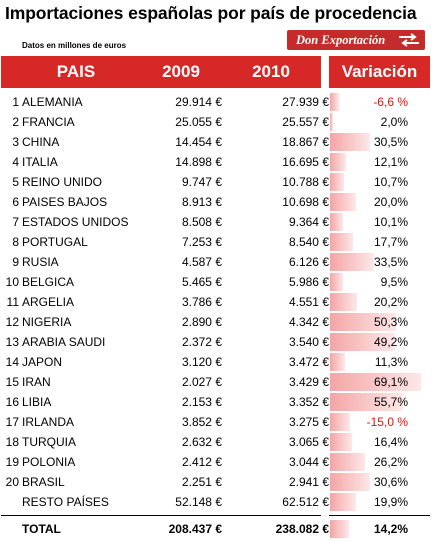 This screenshot has height=541, width=432. Describe the element at coordinates (65, 202) in the screenshot. I see `country-name: PAISES BAJOS` at that location.